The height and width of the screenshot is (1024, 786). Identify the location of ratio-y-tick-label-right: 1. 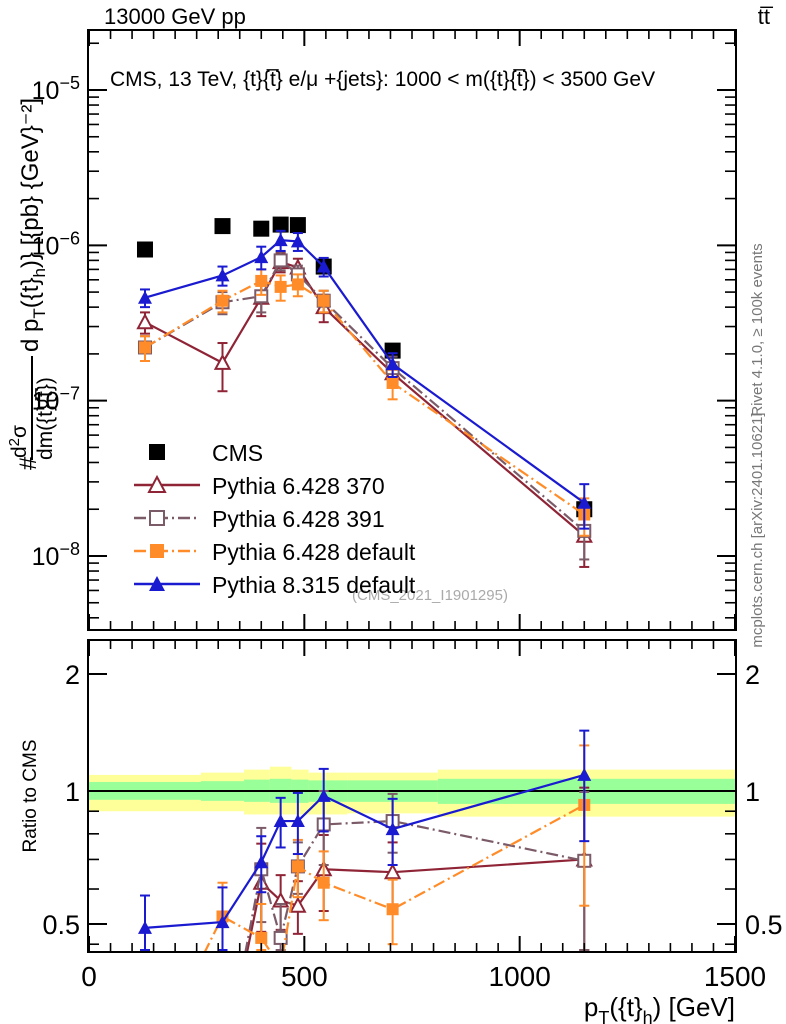
(752, 792).